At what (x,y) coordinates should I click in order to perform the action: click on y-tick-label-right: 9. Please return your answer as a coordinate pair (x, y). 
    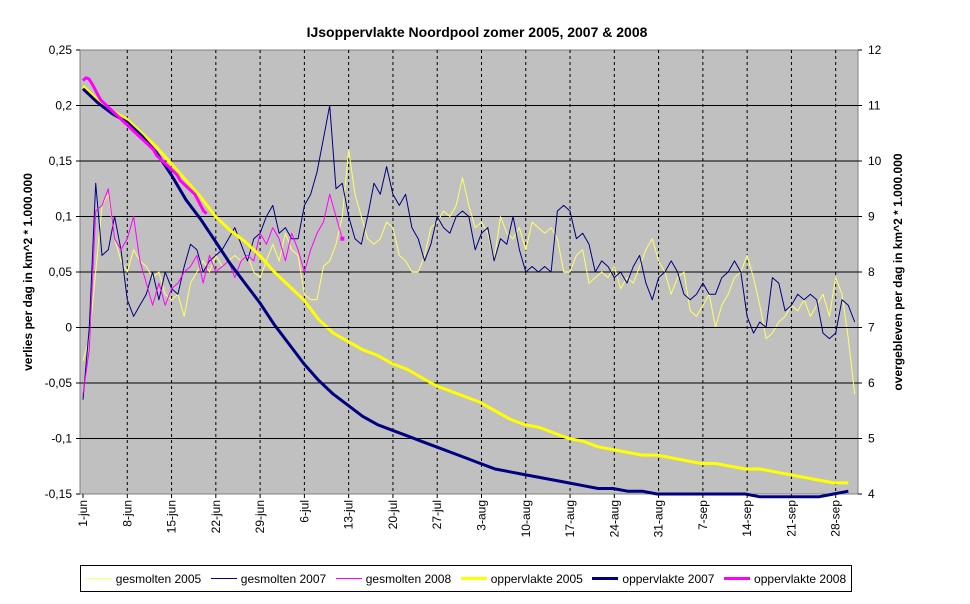
    Looking at the image, I should click on (871, 217).